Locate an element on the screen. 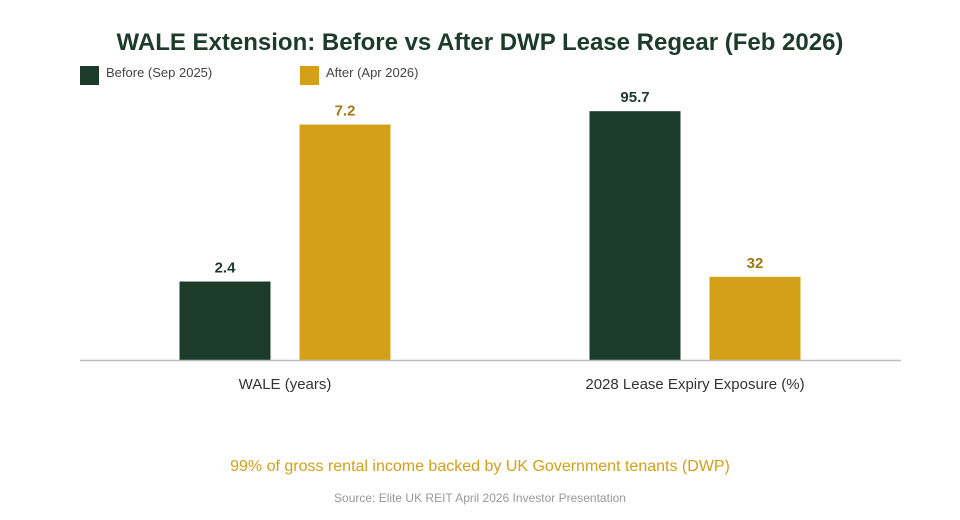  bar-expiry-before is located at coordinates (635, 236).